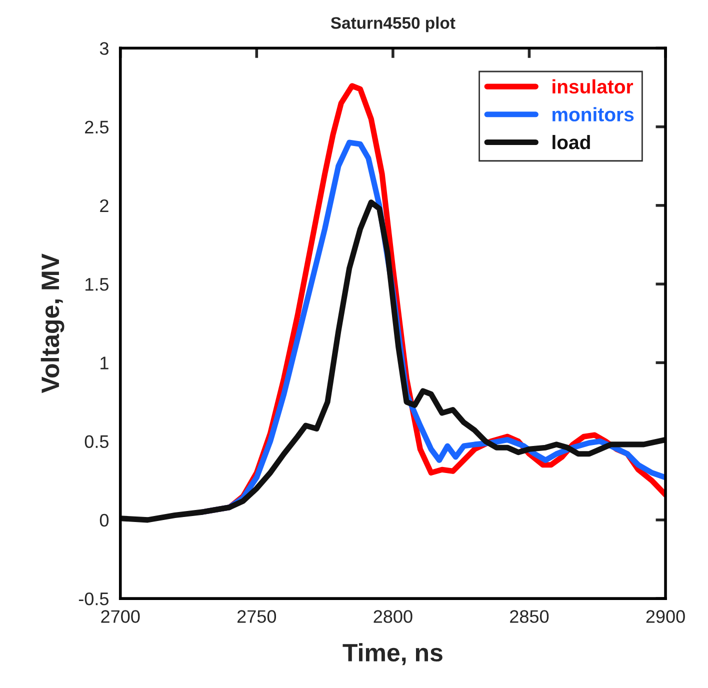 The height and width of the screenshot is (688, 708). What do you see at coordinates (593, 114) in the screenshot?
I see `legend-label: monitors` at bounding box center [593, 114].